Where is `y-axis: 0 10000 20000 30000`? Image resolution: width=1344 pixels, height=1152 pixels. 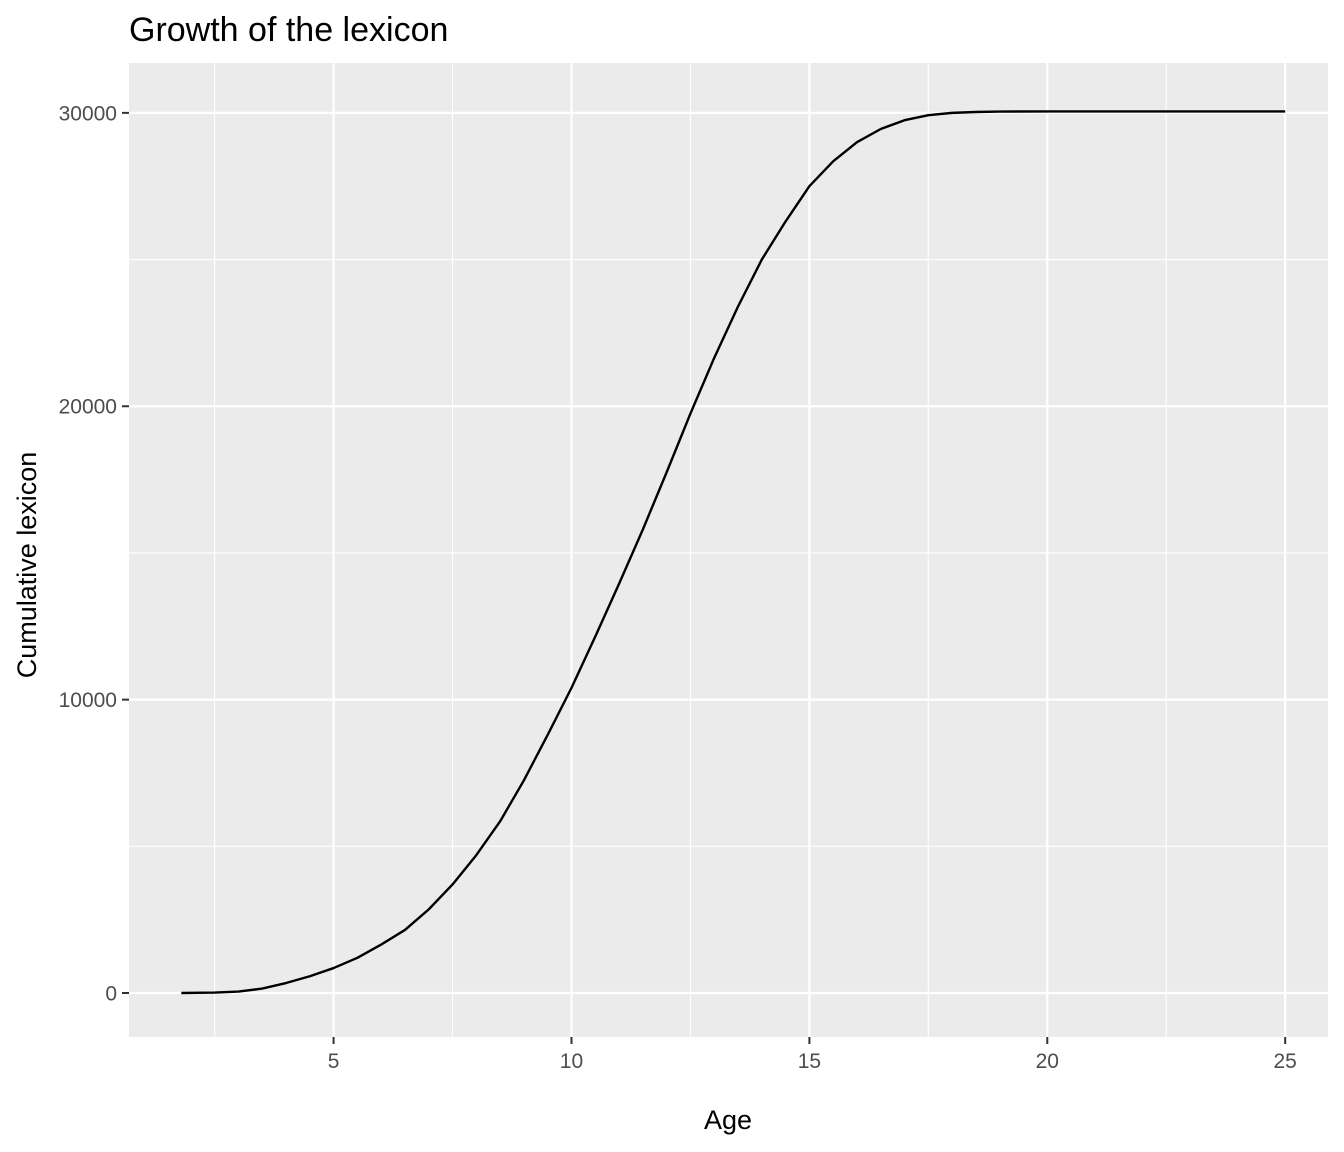
y-axis: 0 10000 20000 30000 is located at coordinates (94, 553).